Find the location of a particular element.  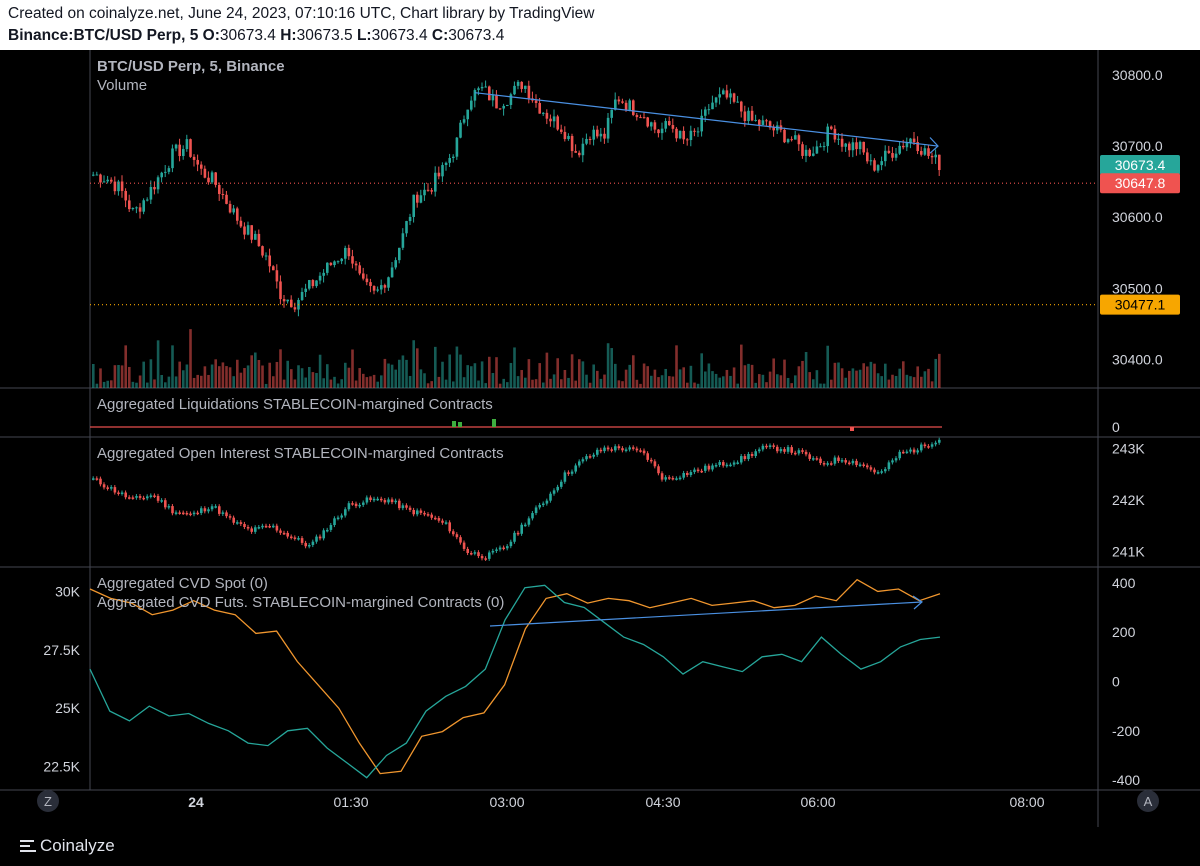

close-label: C: is located at coordinates (440, 35).